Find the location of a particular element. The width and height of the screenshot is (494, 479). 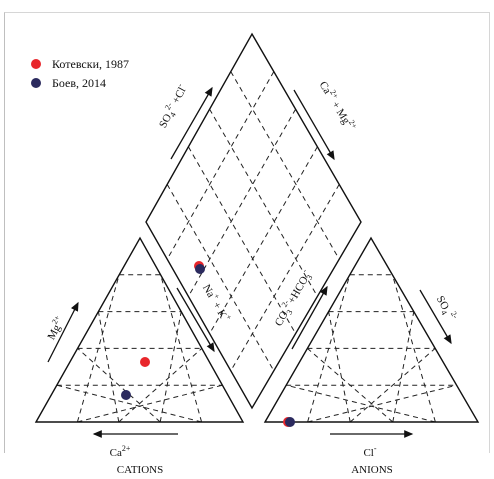

legend: Котевски, 1987 Боев, 2014 is located at coordinates (80, 73).